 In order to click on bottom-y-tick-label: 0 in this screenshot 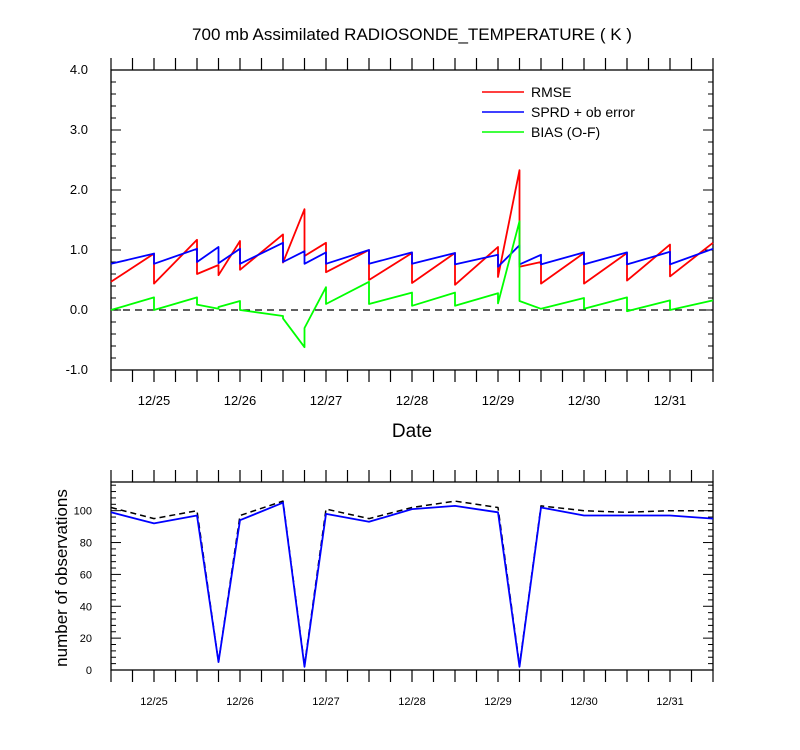, I will do `click(89, 671)`.